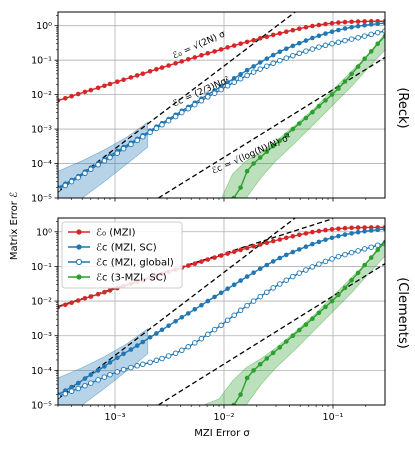 The width and height of the screenshot is (415, 453). I want to click on legend-item-ec-3mzi: ℰc (3-MZI, SC), so click(117, 278).